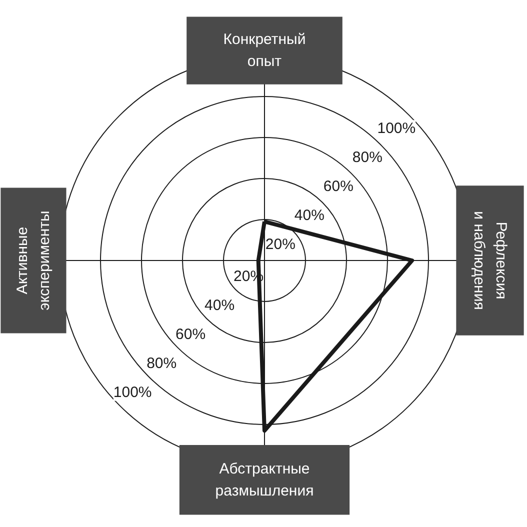  I want to click on text: 60%, so click(191, 334).